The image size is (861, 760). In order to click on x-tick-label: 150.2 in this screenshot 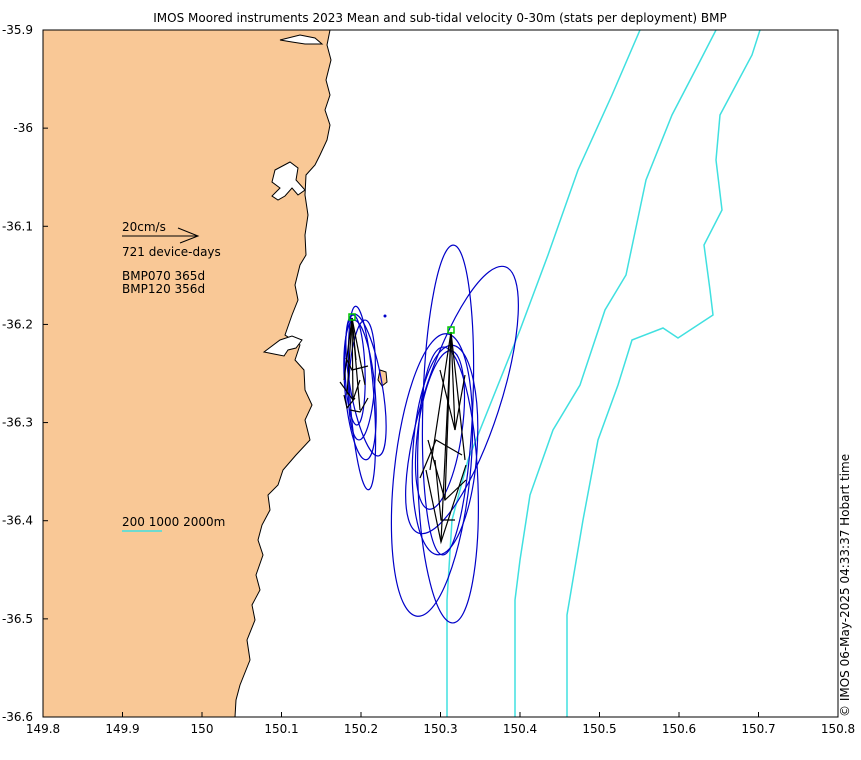, I will do `click(361, 729)`.